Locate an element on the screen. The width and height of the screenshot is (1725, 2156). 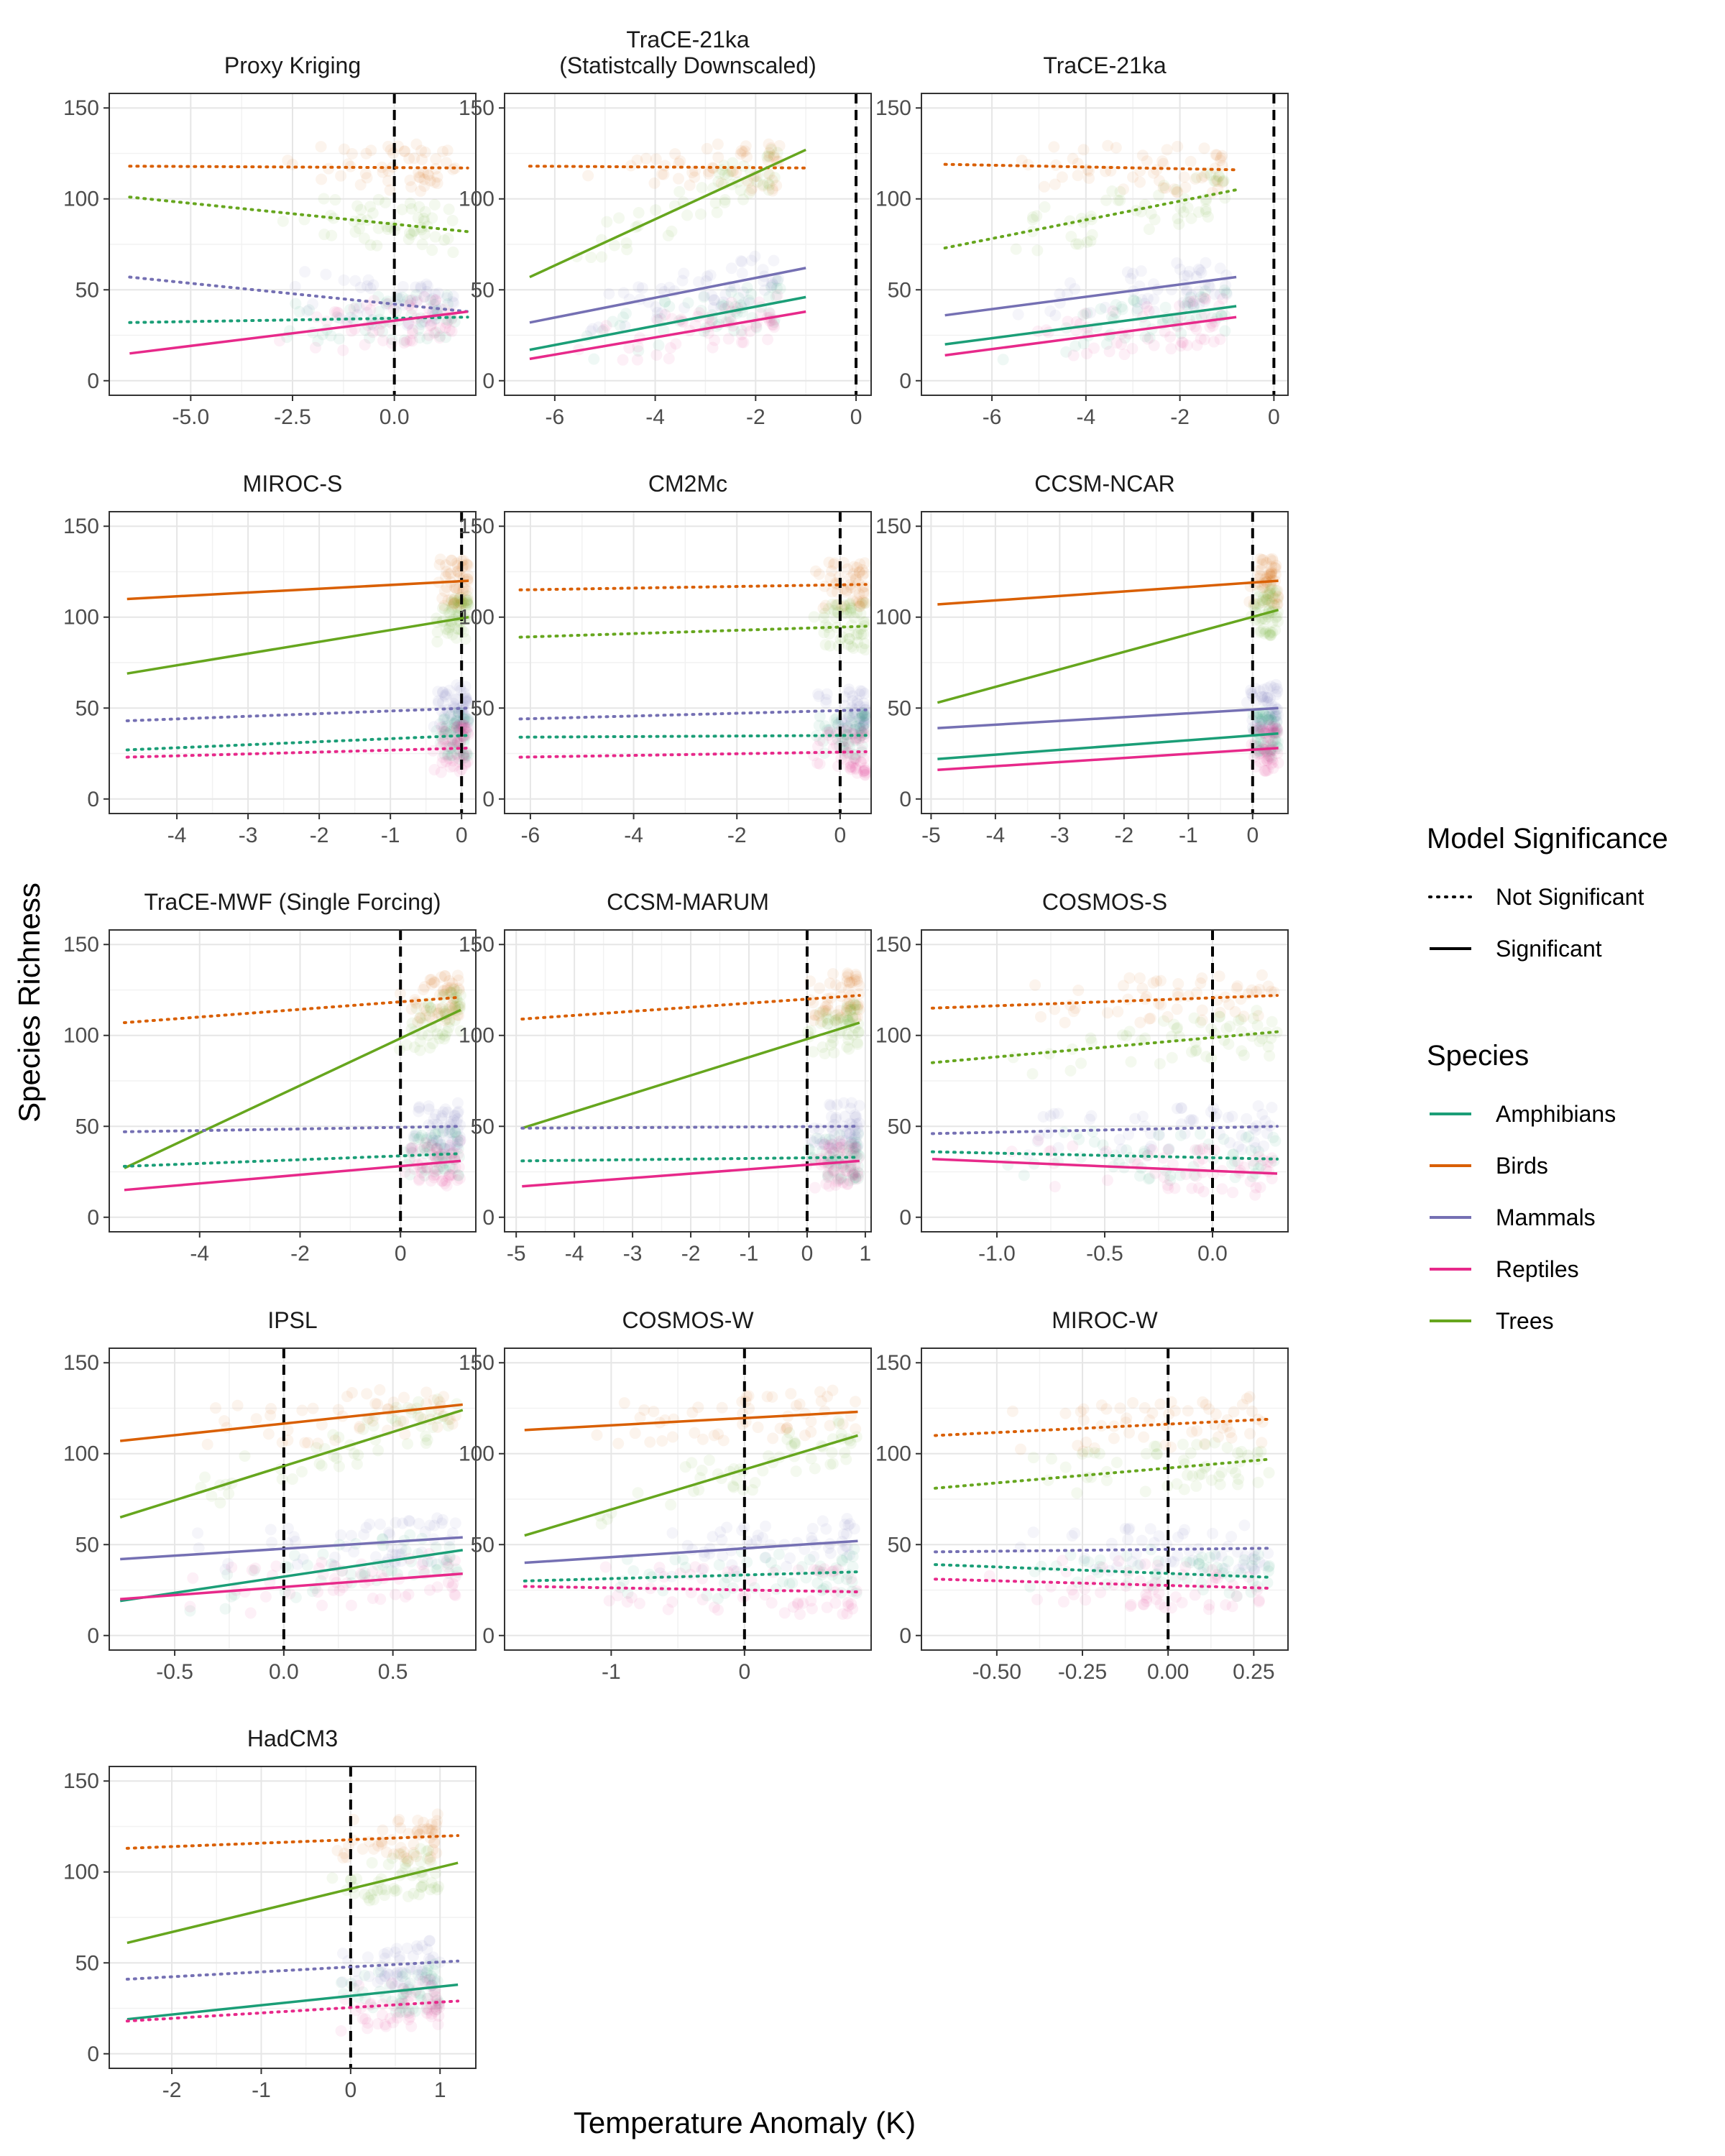
panel-title: COSMOS-W is located at coordinates (688, 1320).